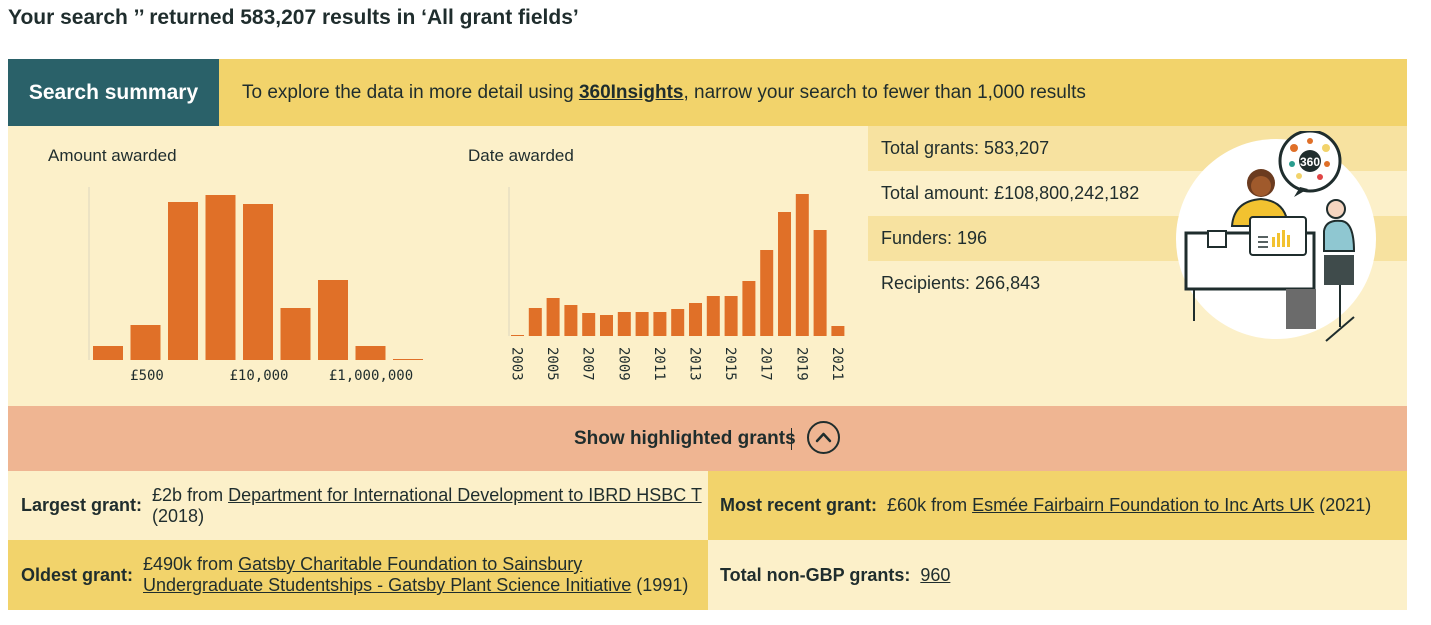 The image size is (1431, 625). What do you see at coordinates (730, 364) in the screenshot?
I see `date-tick-label: 2015` at bounding box center [730, 364].